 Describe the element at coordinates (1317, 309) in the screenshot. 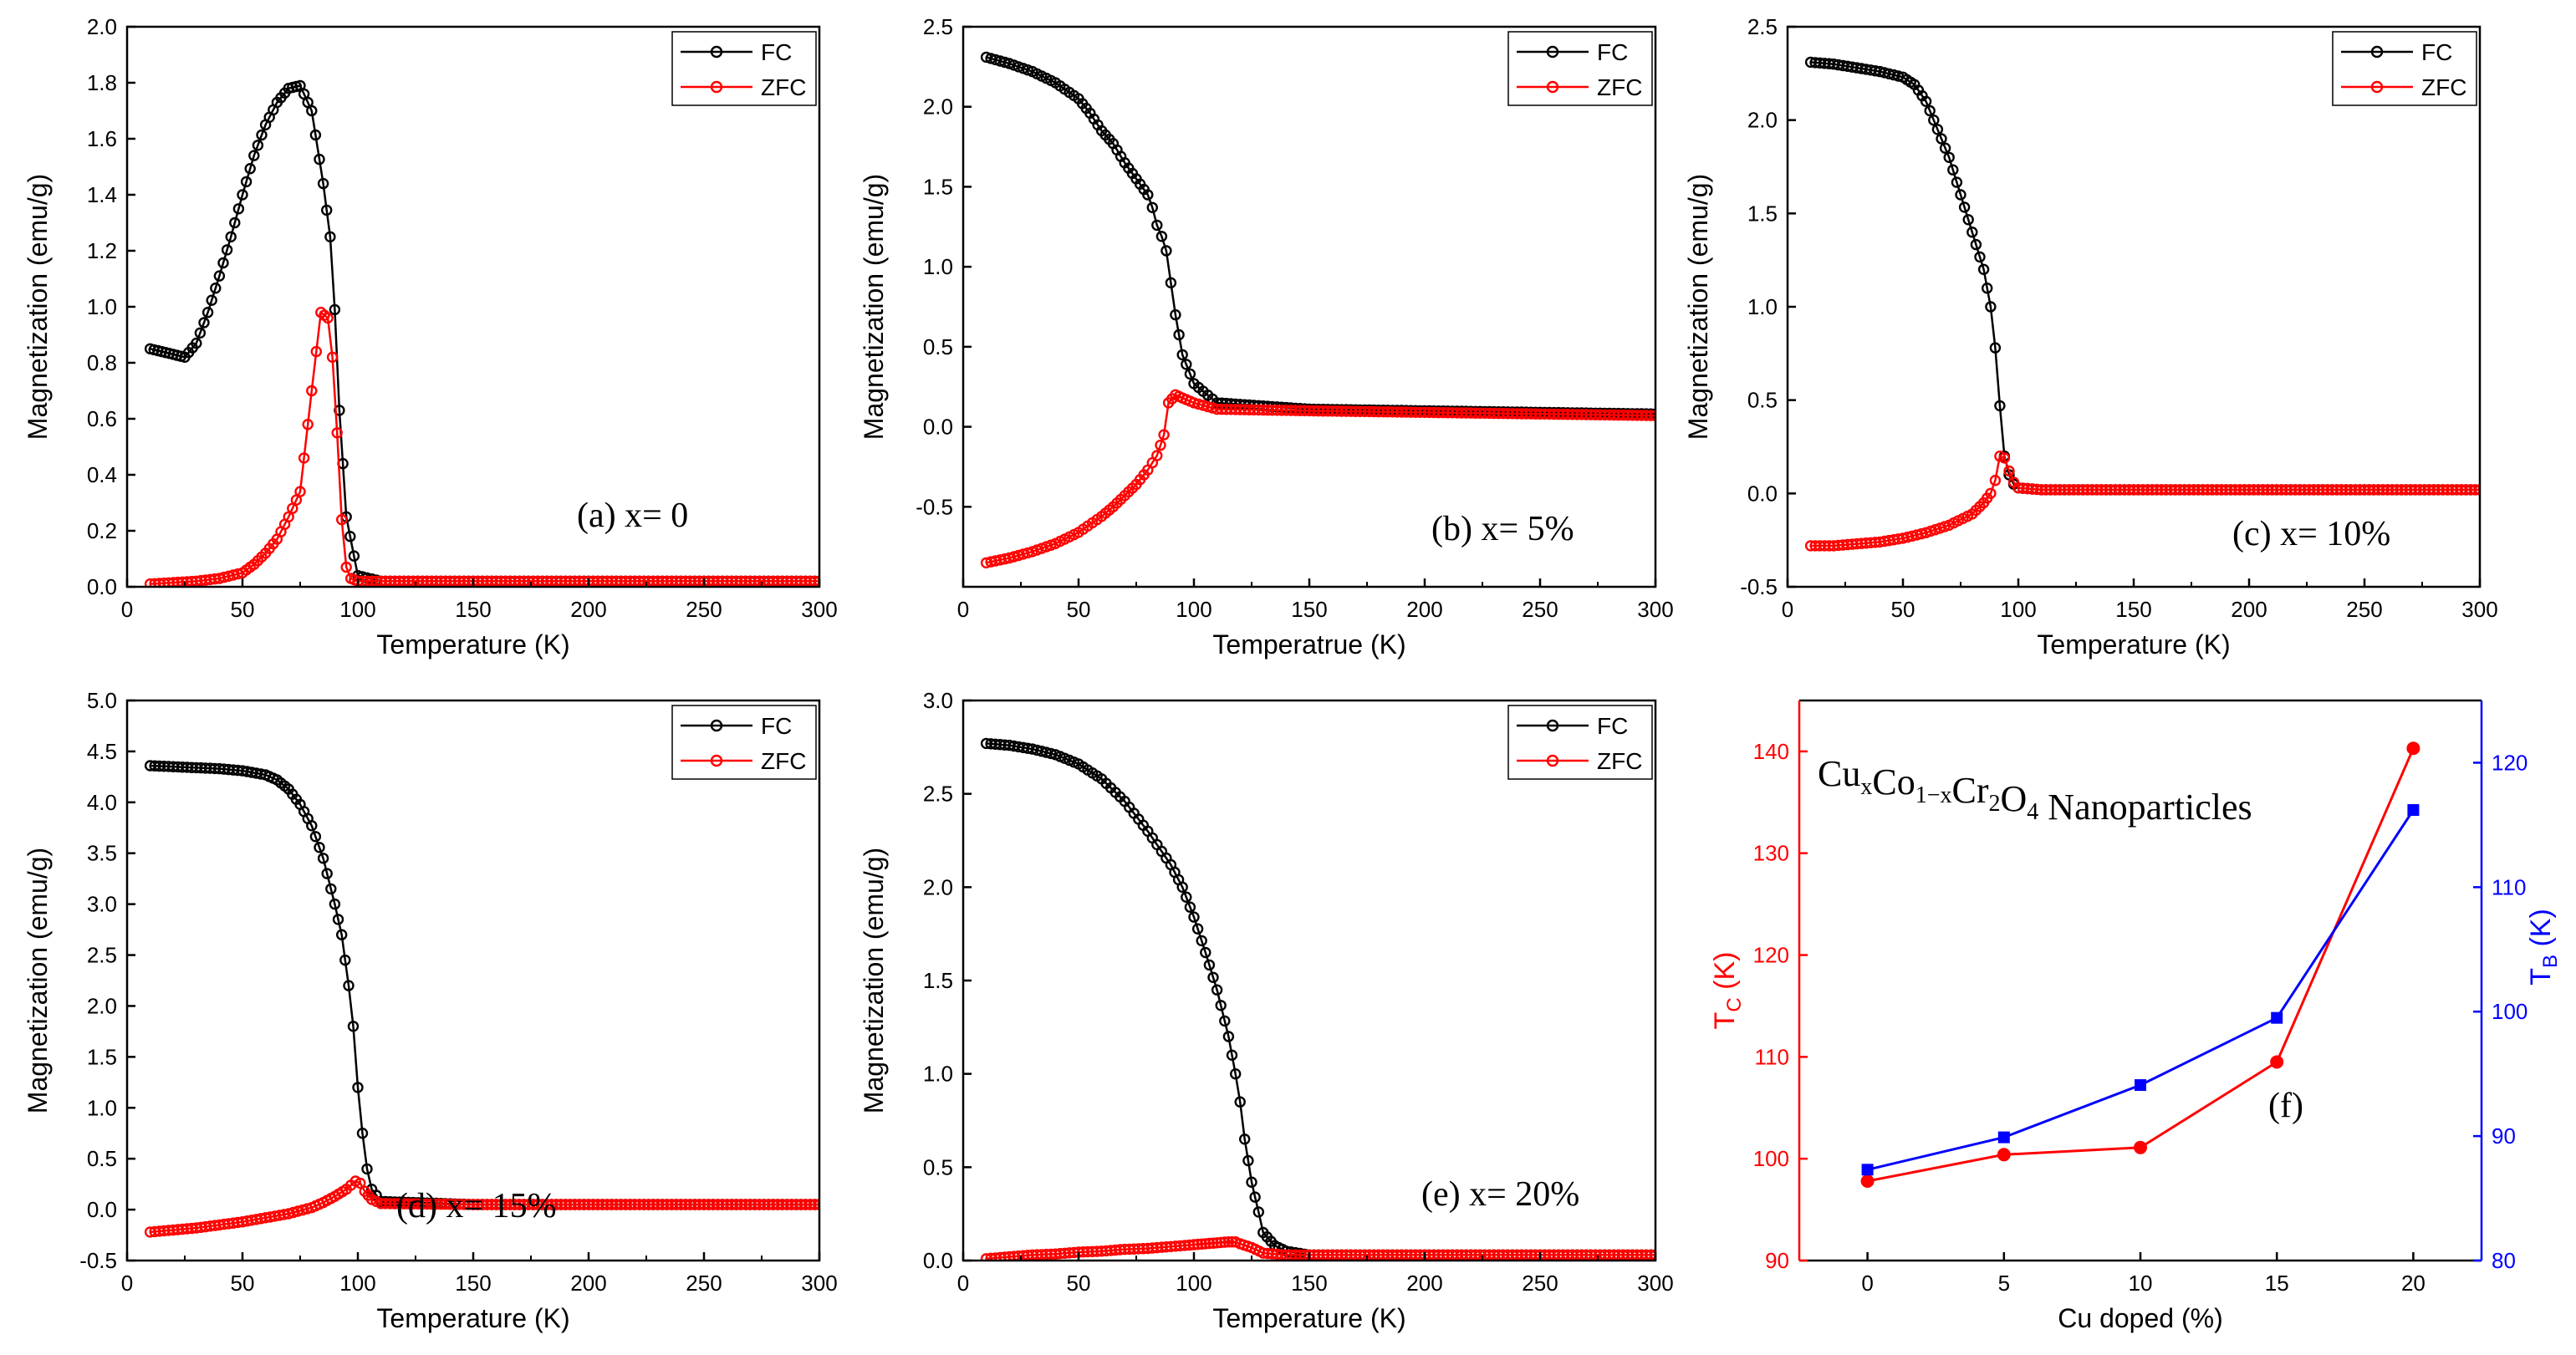

I see `plot-area` at that location.